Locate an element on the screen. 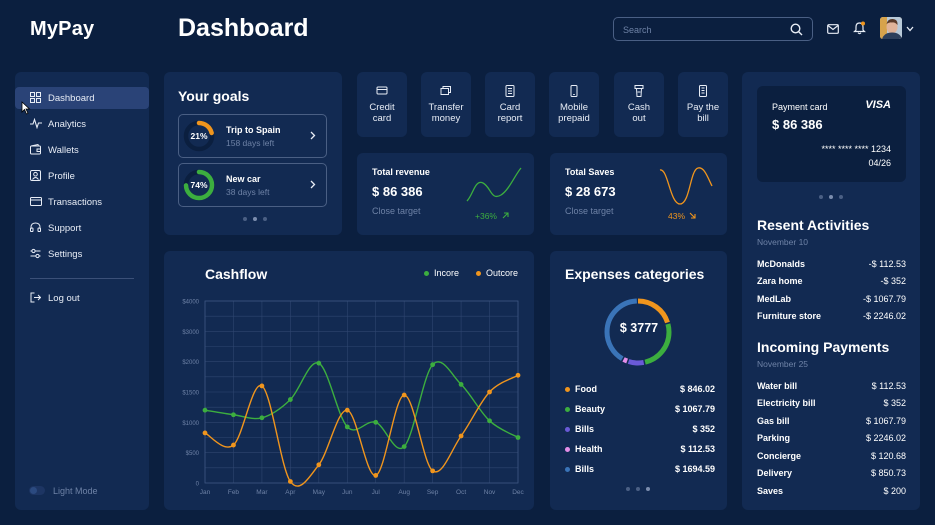 The height and width of the screenshot is (525, 935). bell-icon is located at coordinates (859, 28).